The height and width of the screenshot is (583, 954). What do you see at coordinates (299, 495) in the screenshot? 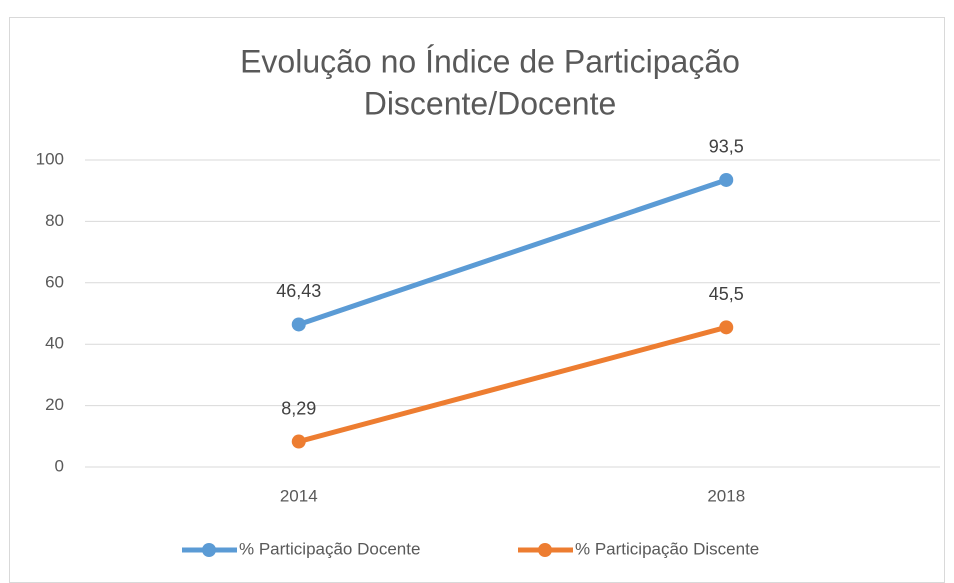
I see `x-tick-label: 2014` at bounding box center [299, 495].